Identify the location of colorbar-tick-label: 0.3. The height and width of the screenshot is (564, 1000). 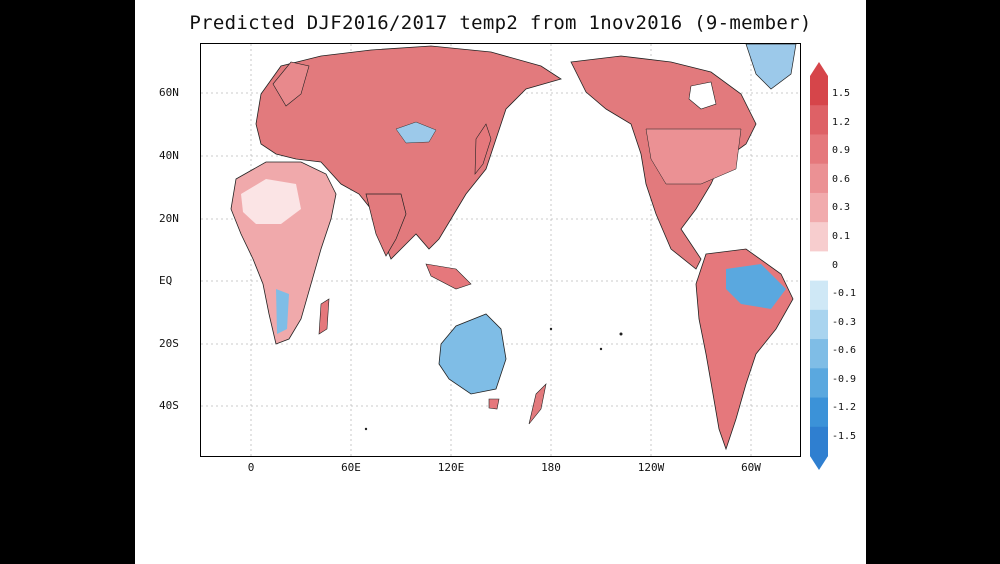
(841, 208).